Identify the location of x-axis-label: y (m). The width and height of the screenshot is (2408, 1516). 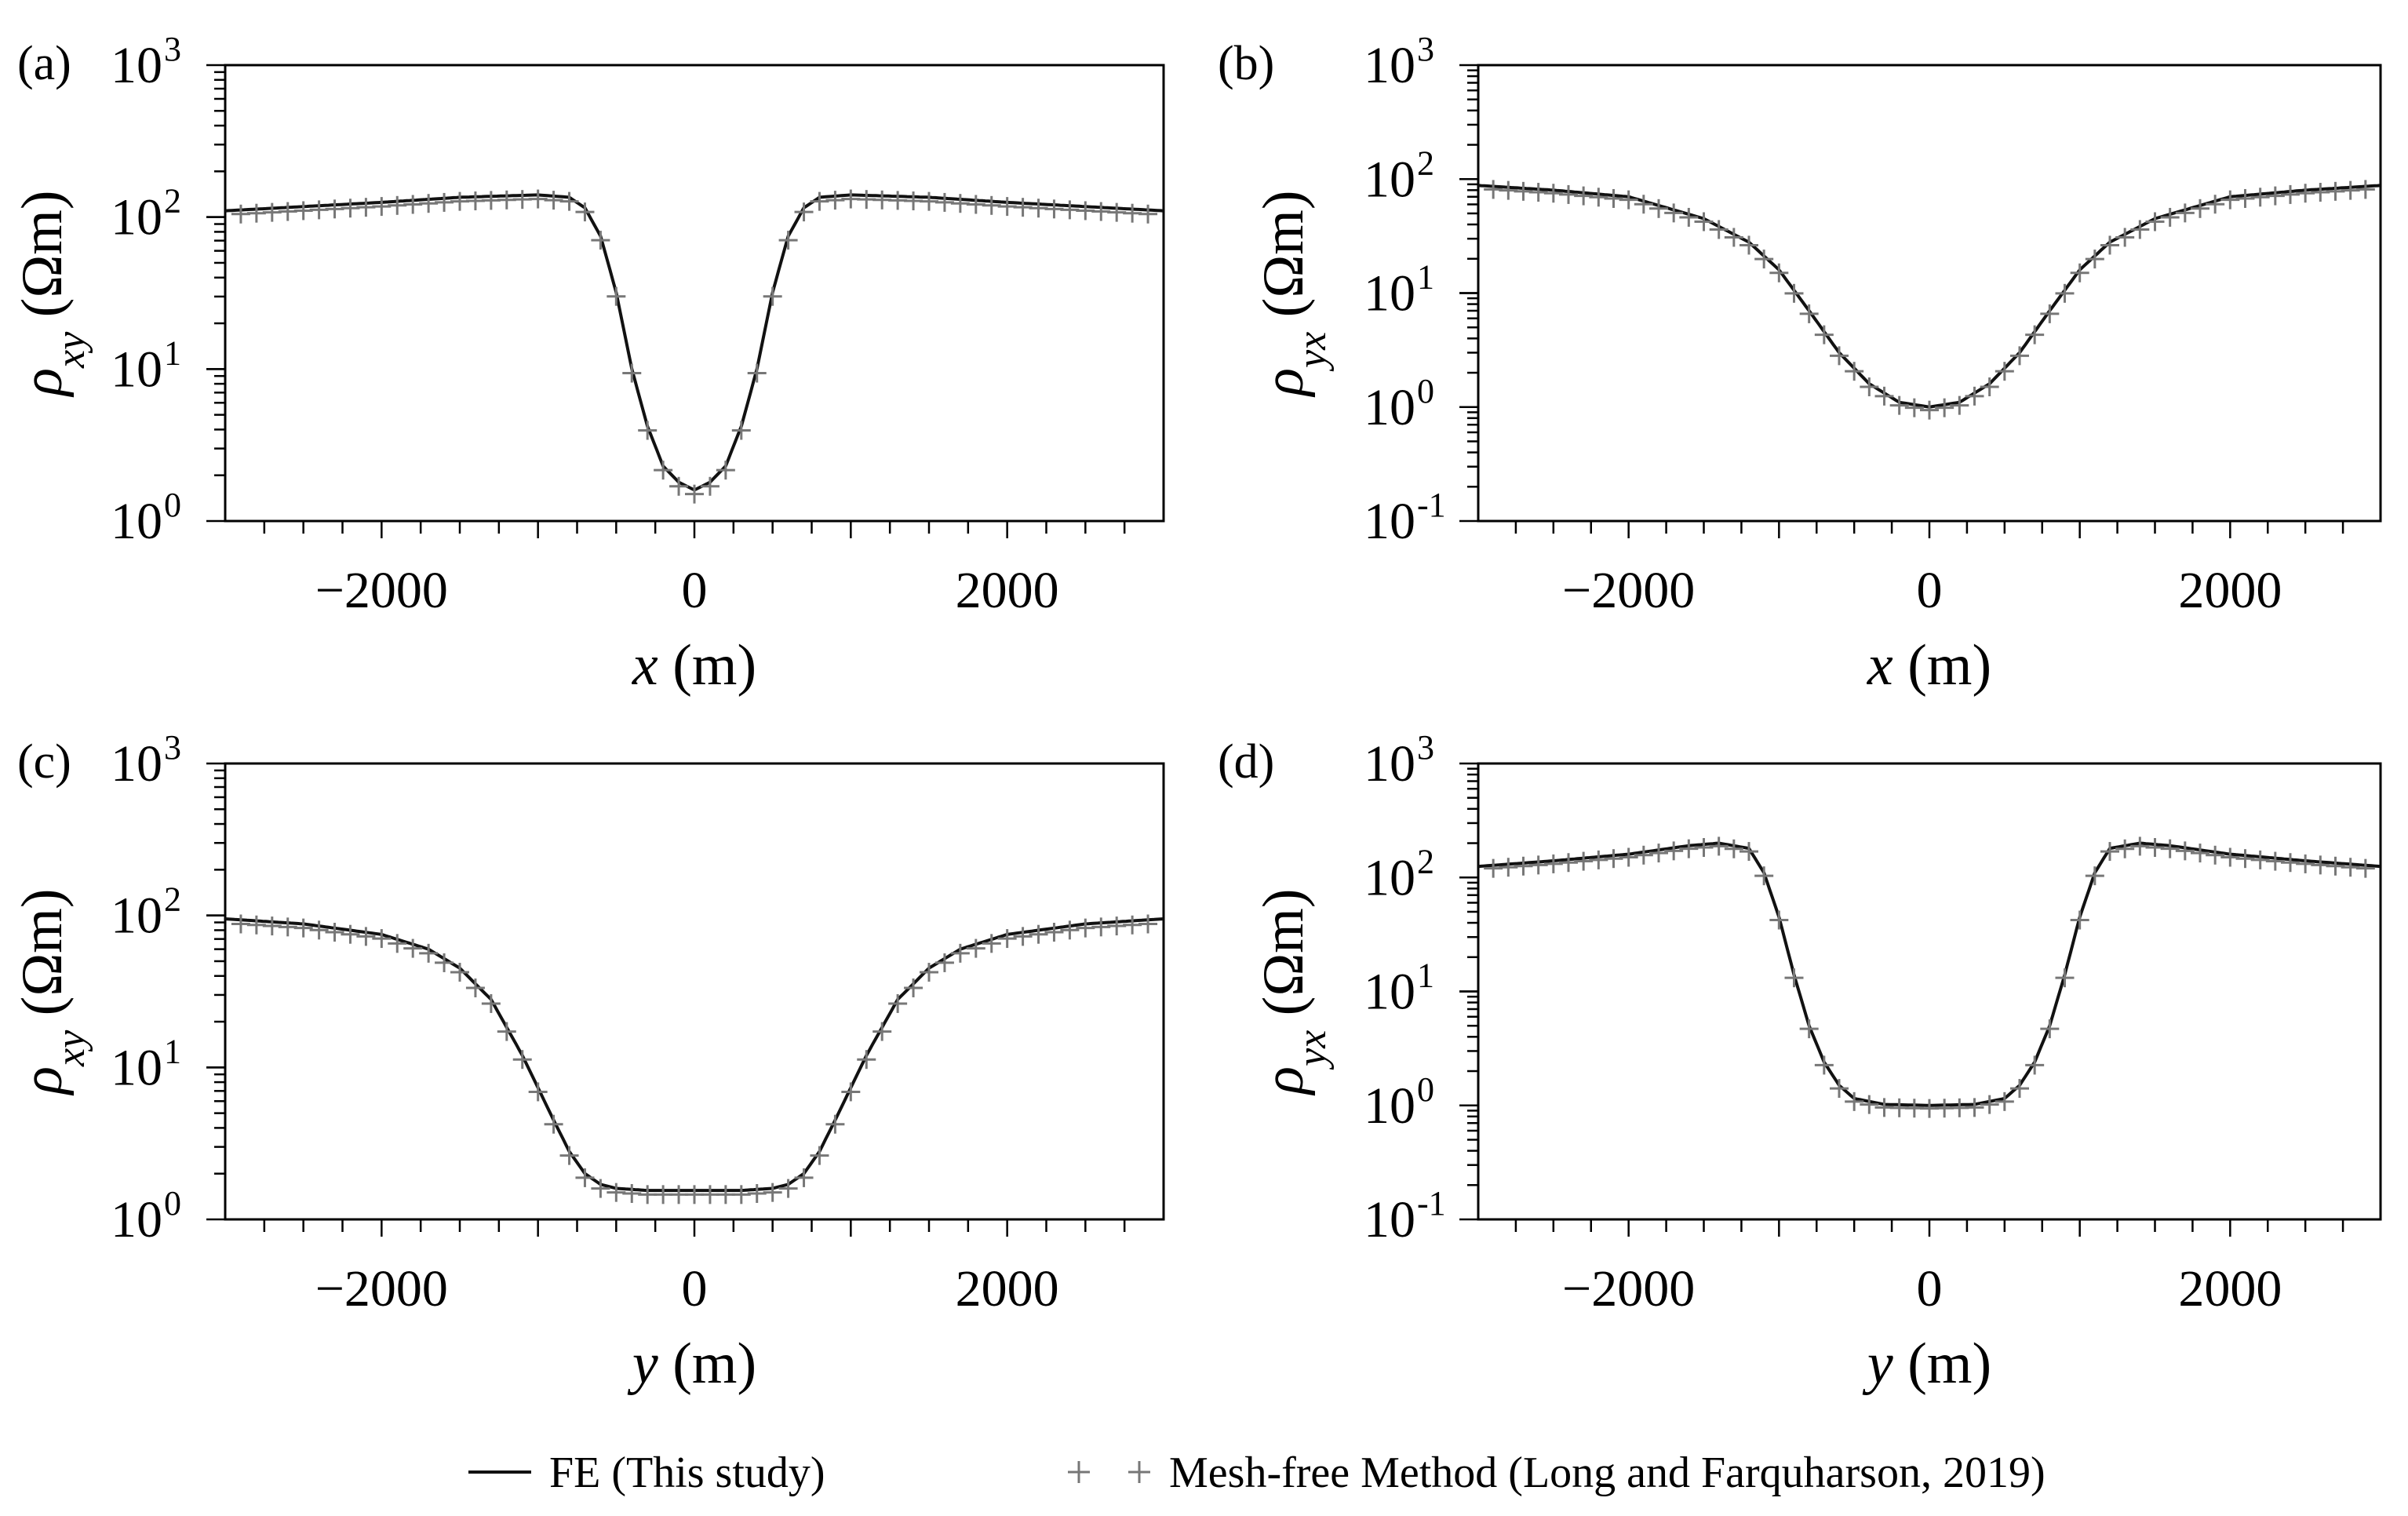
(691, 1364).